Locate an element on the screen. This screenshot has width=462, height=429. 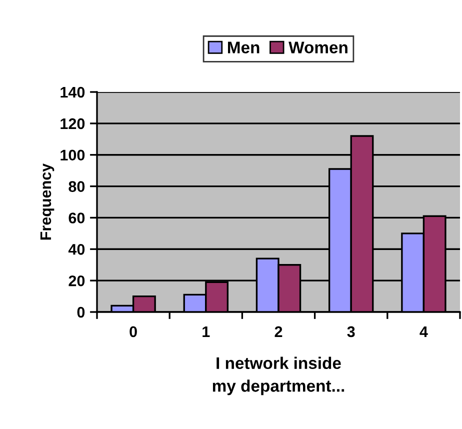
y-axis-title: Frequency is located at coordinates (47, 201).